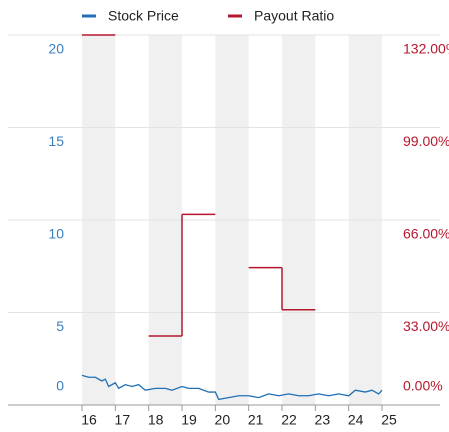  What do you see at coordinates (60, 386) in the screenshot?
I see `y-tick-label: 0` at bounding box center [60, 386].